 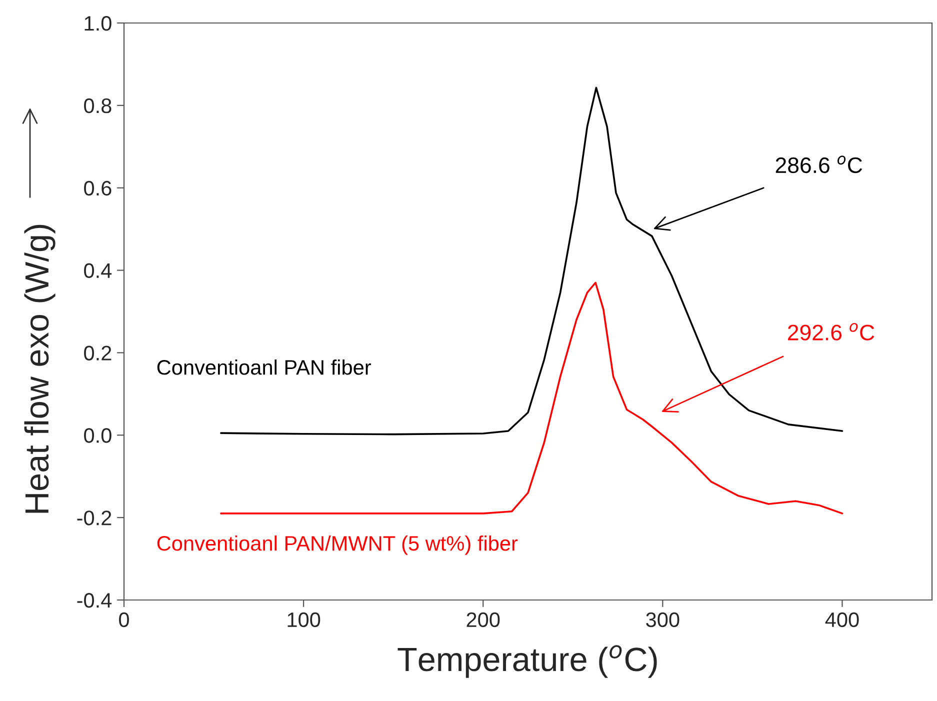 What do you see at coordinates (98, 106) in the screenshot?
I see `y-tick-label: 0.8` at bounding box center [98, 106].